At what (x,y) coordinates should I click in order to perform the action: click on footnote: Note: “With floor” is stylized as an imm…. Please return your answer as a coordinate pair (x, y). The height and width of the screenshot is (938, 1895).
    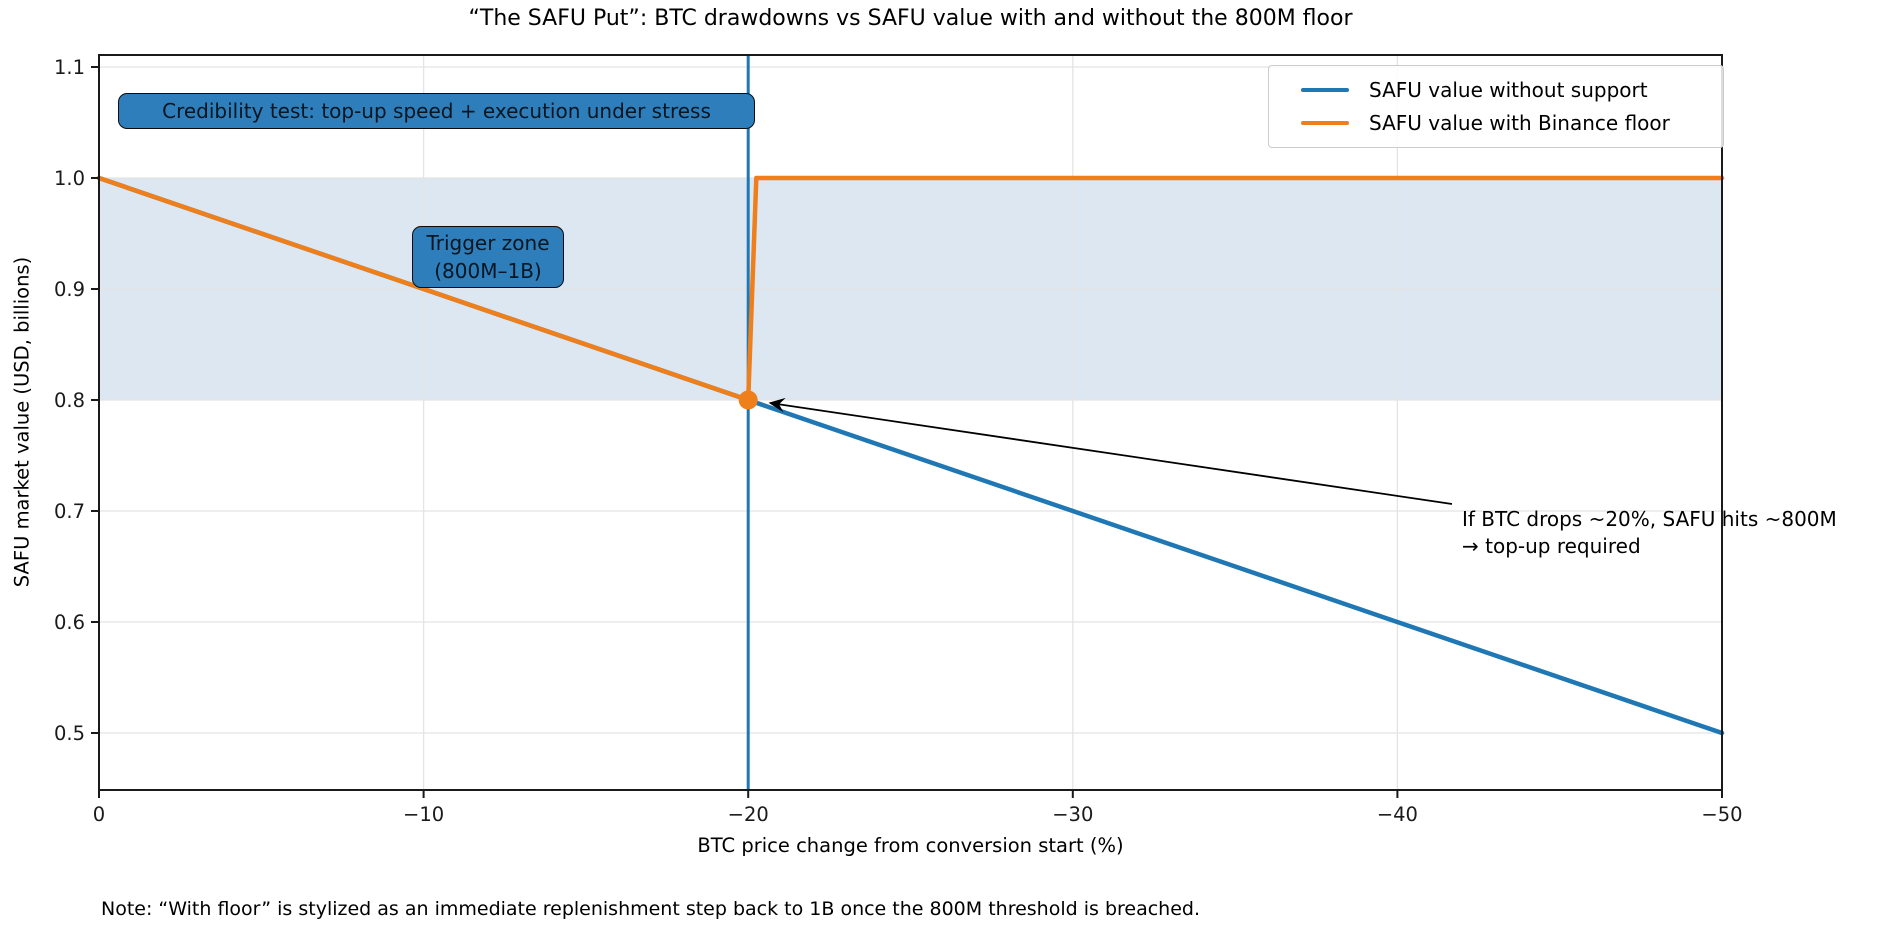
    Looking at the image, I should click on (651, 909).